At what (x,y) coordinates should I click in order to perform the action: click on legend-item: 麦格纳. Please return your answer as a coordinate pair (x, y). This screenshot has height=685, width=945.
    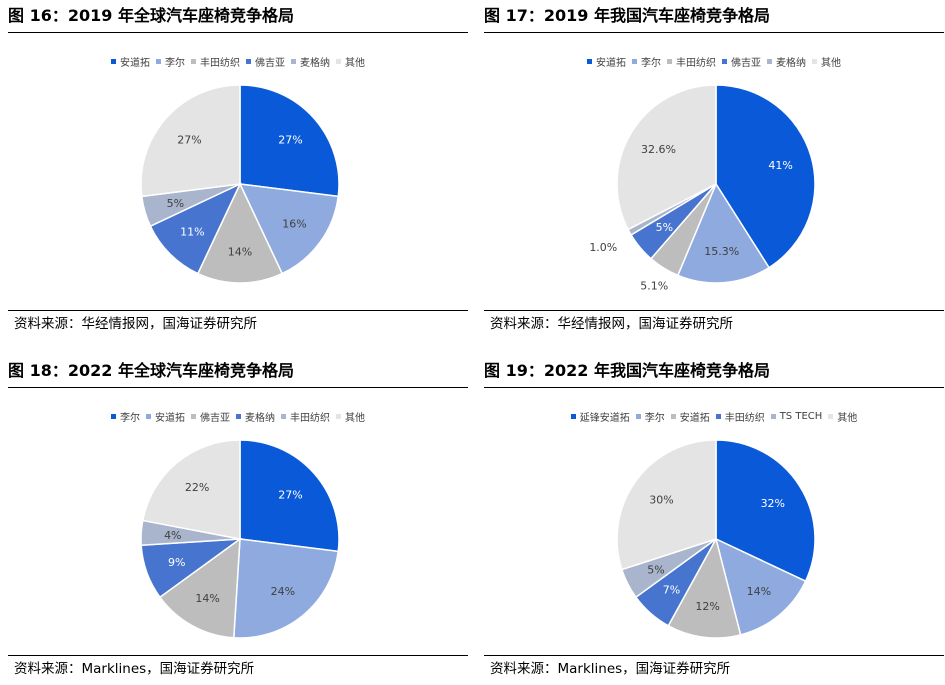
    Looking at the image, I should click on (310, 61).